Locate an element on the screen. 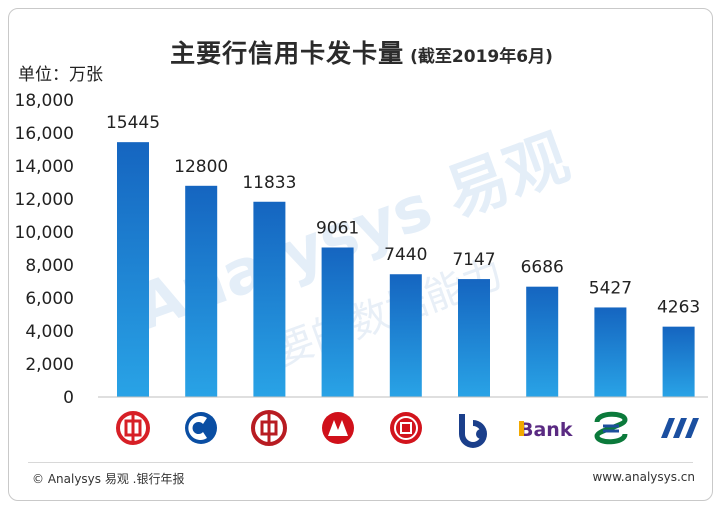 The width and height of the screenshot is (723, 511). cmb-logo-icon is located at coordinates (338, 428).